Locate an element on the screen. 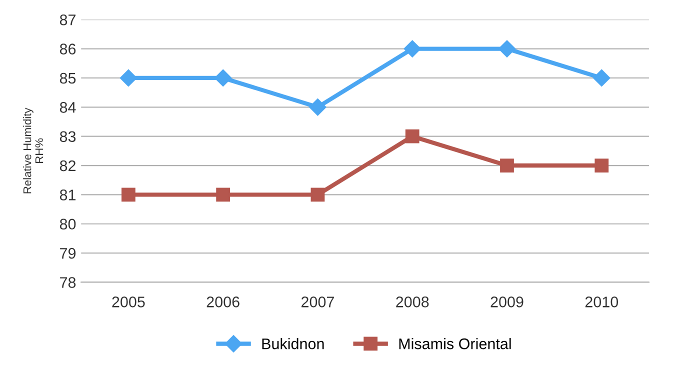 Image resolution: width=676 pixels, height=392 pixels. y-tick-label: 83 is located at coordinates (68, 136).